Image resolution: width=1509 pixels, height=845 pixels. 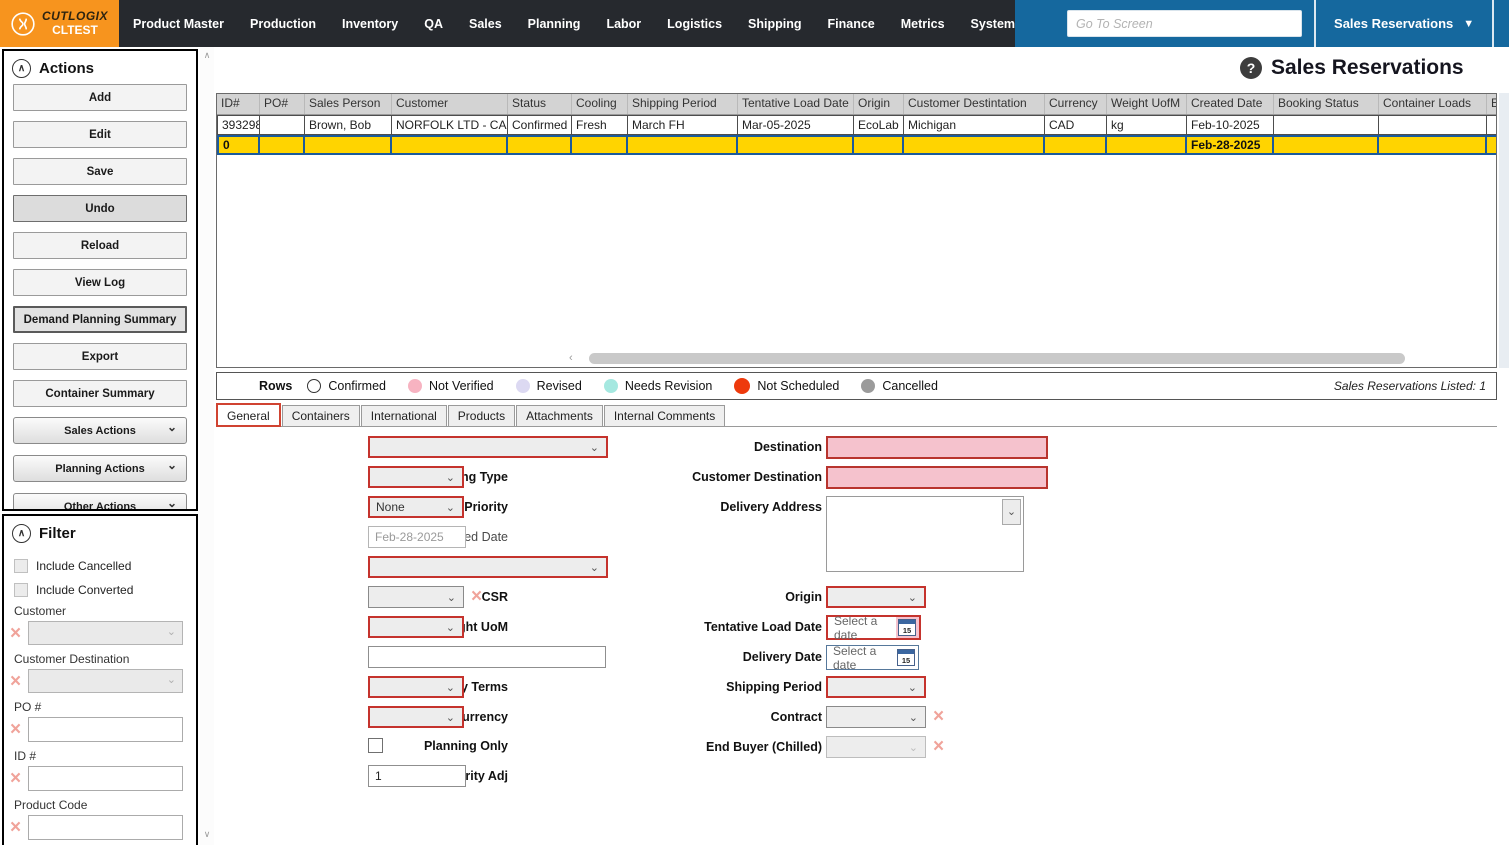 What do you see at coordinates (876, 717) in the screenshot?
I see `contract-select: ⌄` at bounding box center [876, 717].